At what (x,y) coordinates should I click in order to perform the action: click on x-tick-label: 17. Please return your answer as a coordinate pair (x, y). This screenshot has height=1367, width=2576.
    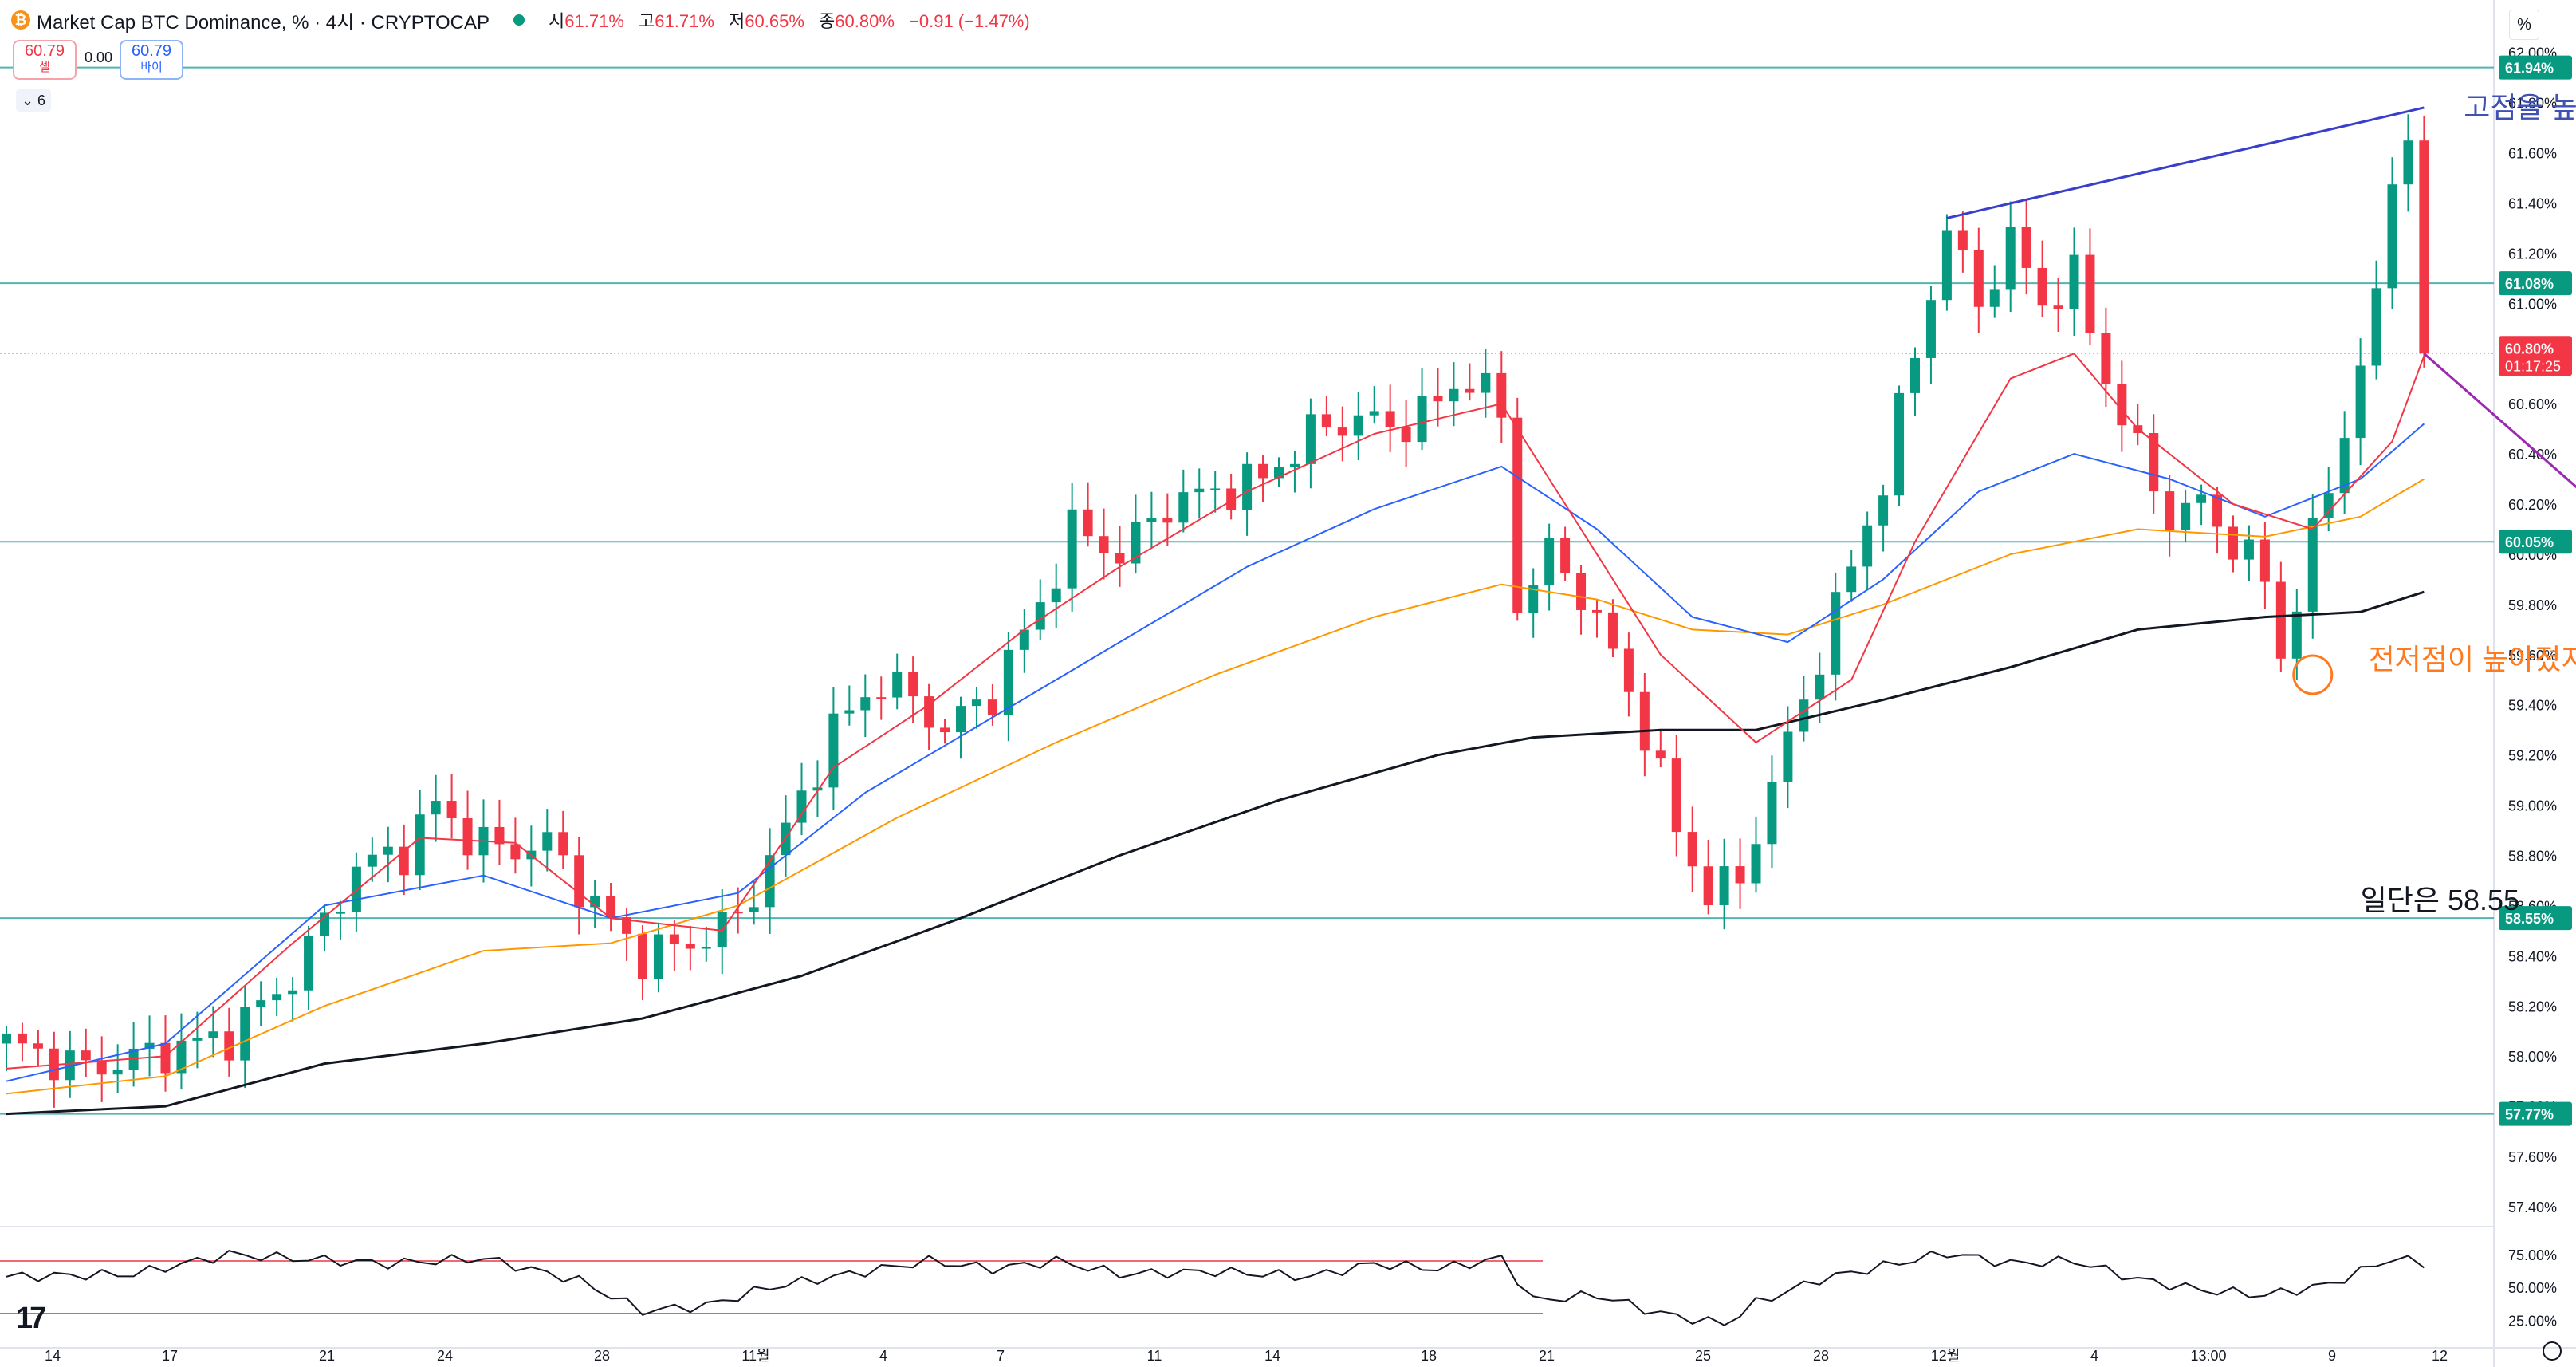
    Looking at the image, I should click on (170, 1356).